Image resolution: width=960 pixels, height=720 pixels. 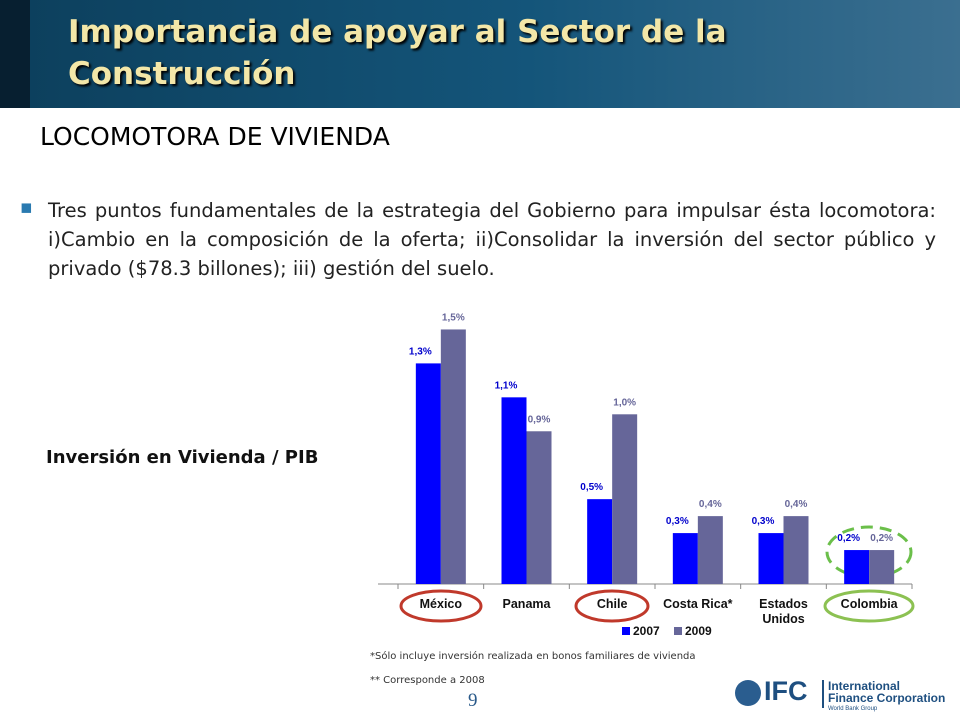 I want to click on value-label: 1,5%, so click(x=453, y=317).